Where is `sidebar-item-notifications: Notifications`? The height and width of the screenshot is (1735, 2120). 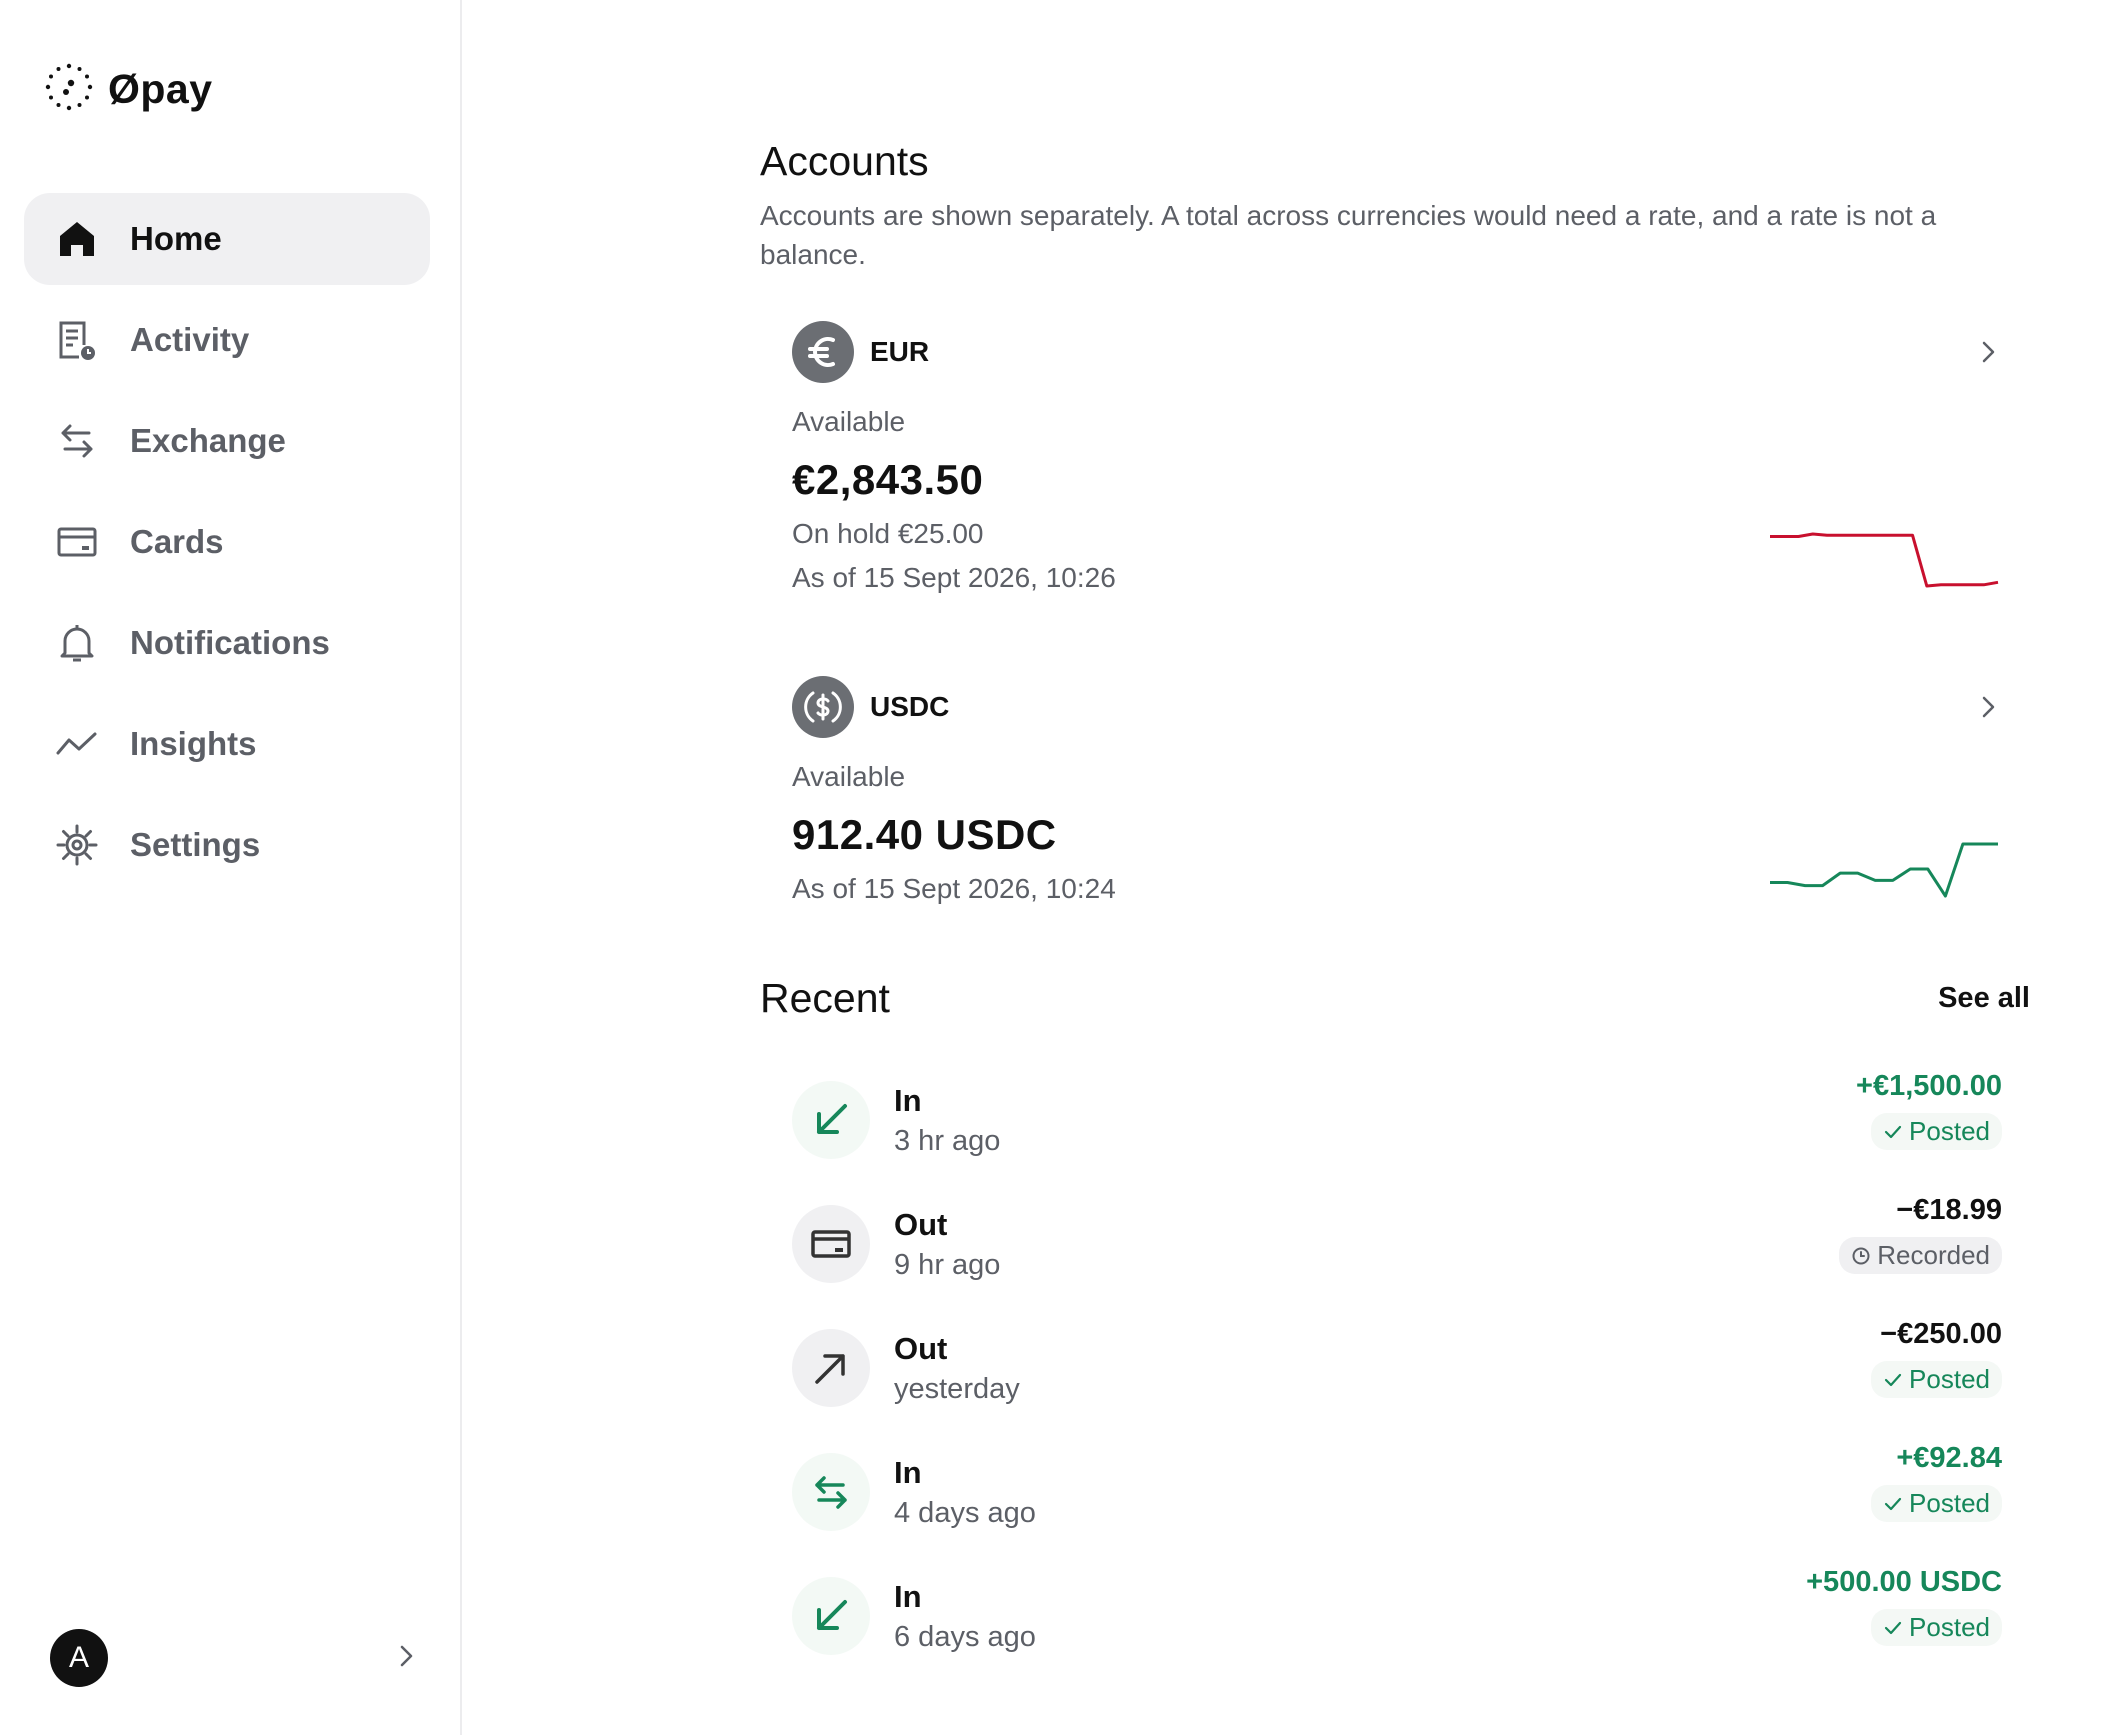 sidebar-item-notifications: Notifications is located at coordinates (227, 643).